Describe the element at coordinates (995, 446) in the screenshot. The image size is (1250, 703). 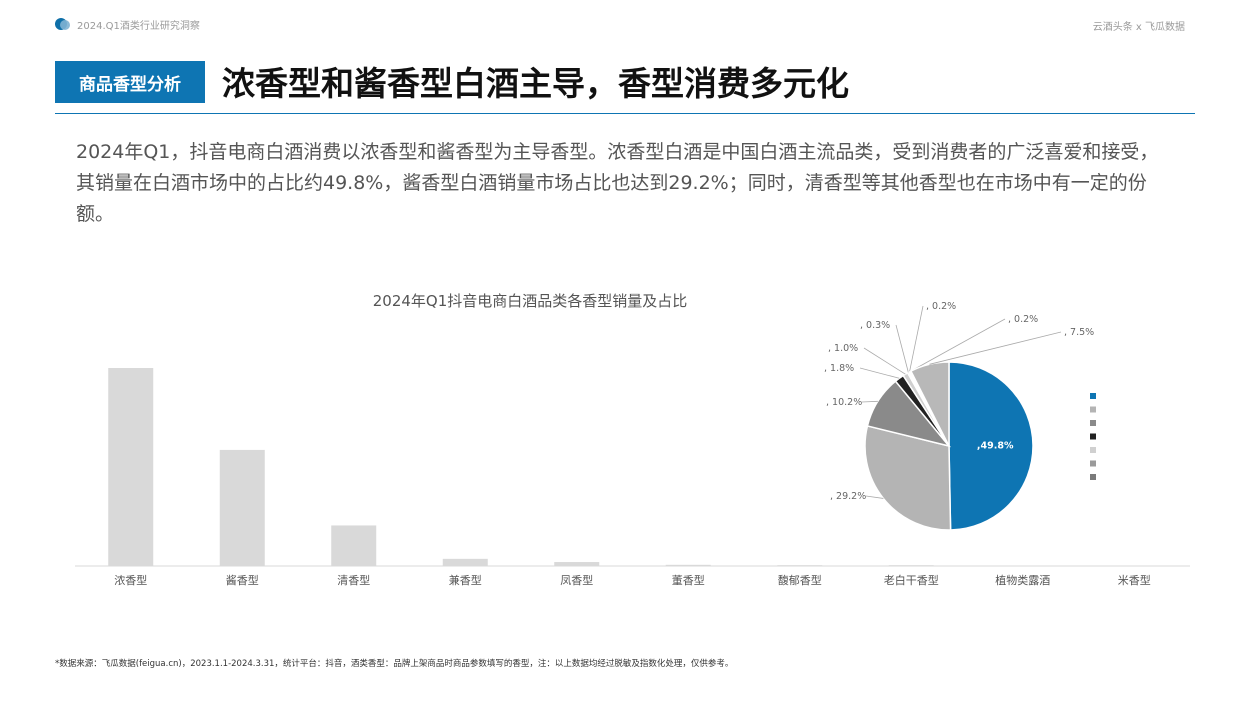
I see `pie-label-0: ,49.8%` at that location.